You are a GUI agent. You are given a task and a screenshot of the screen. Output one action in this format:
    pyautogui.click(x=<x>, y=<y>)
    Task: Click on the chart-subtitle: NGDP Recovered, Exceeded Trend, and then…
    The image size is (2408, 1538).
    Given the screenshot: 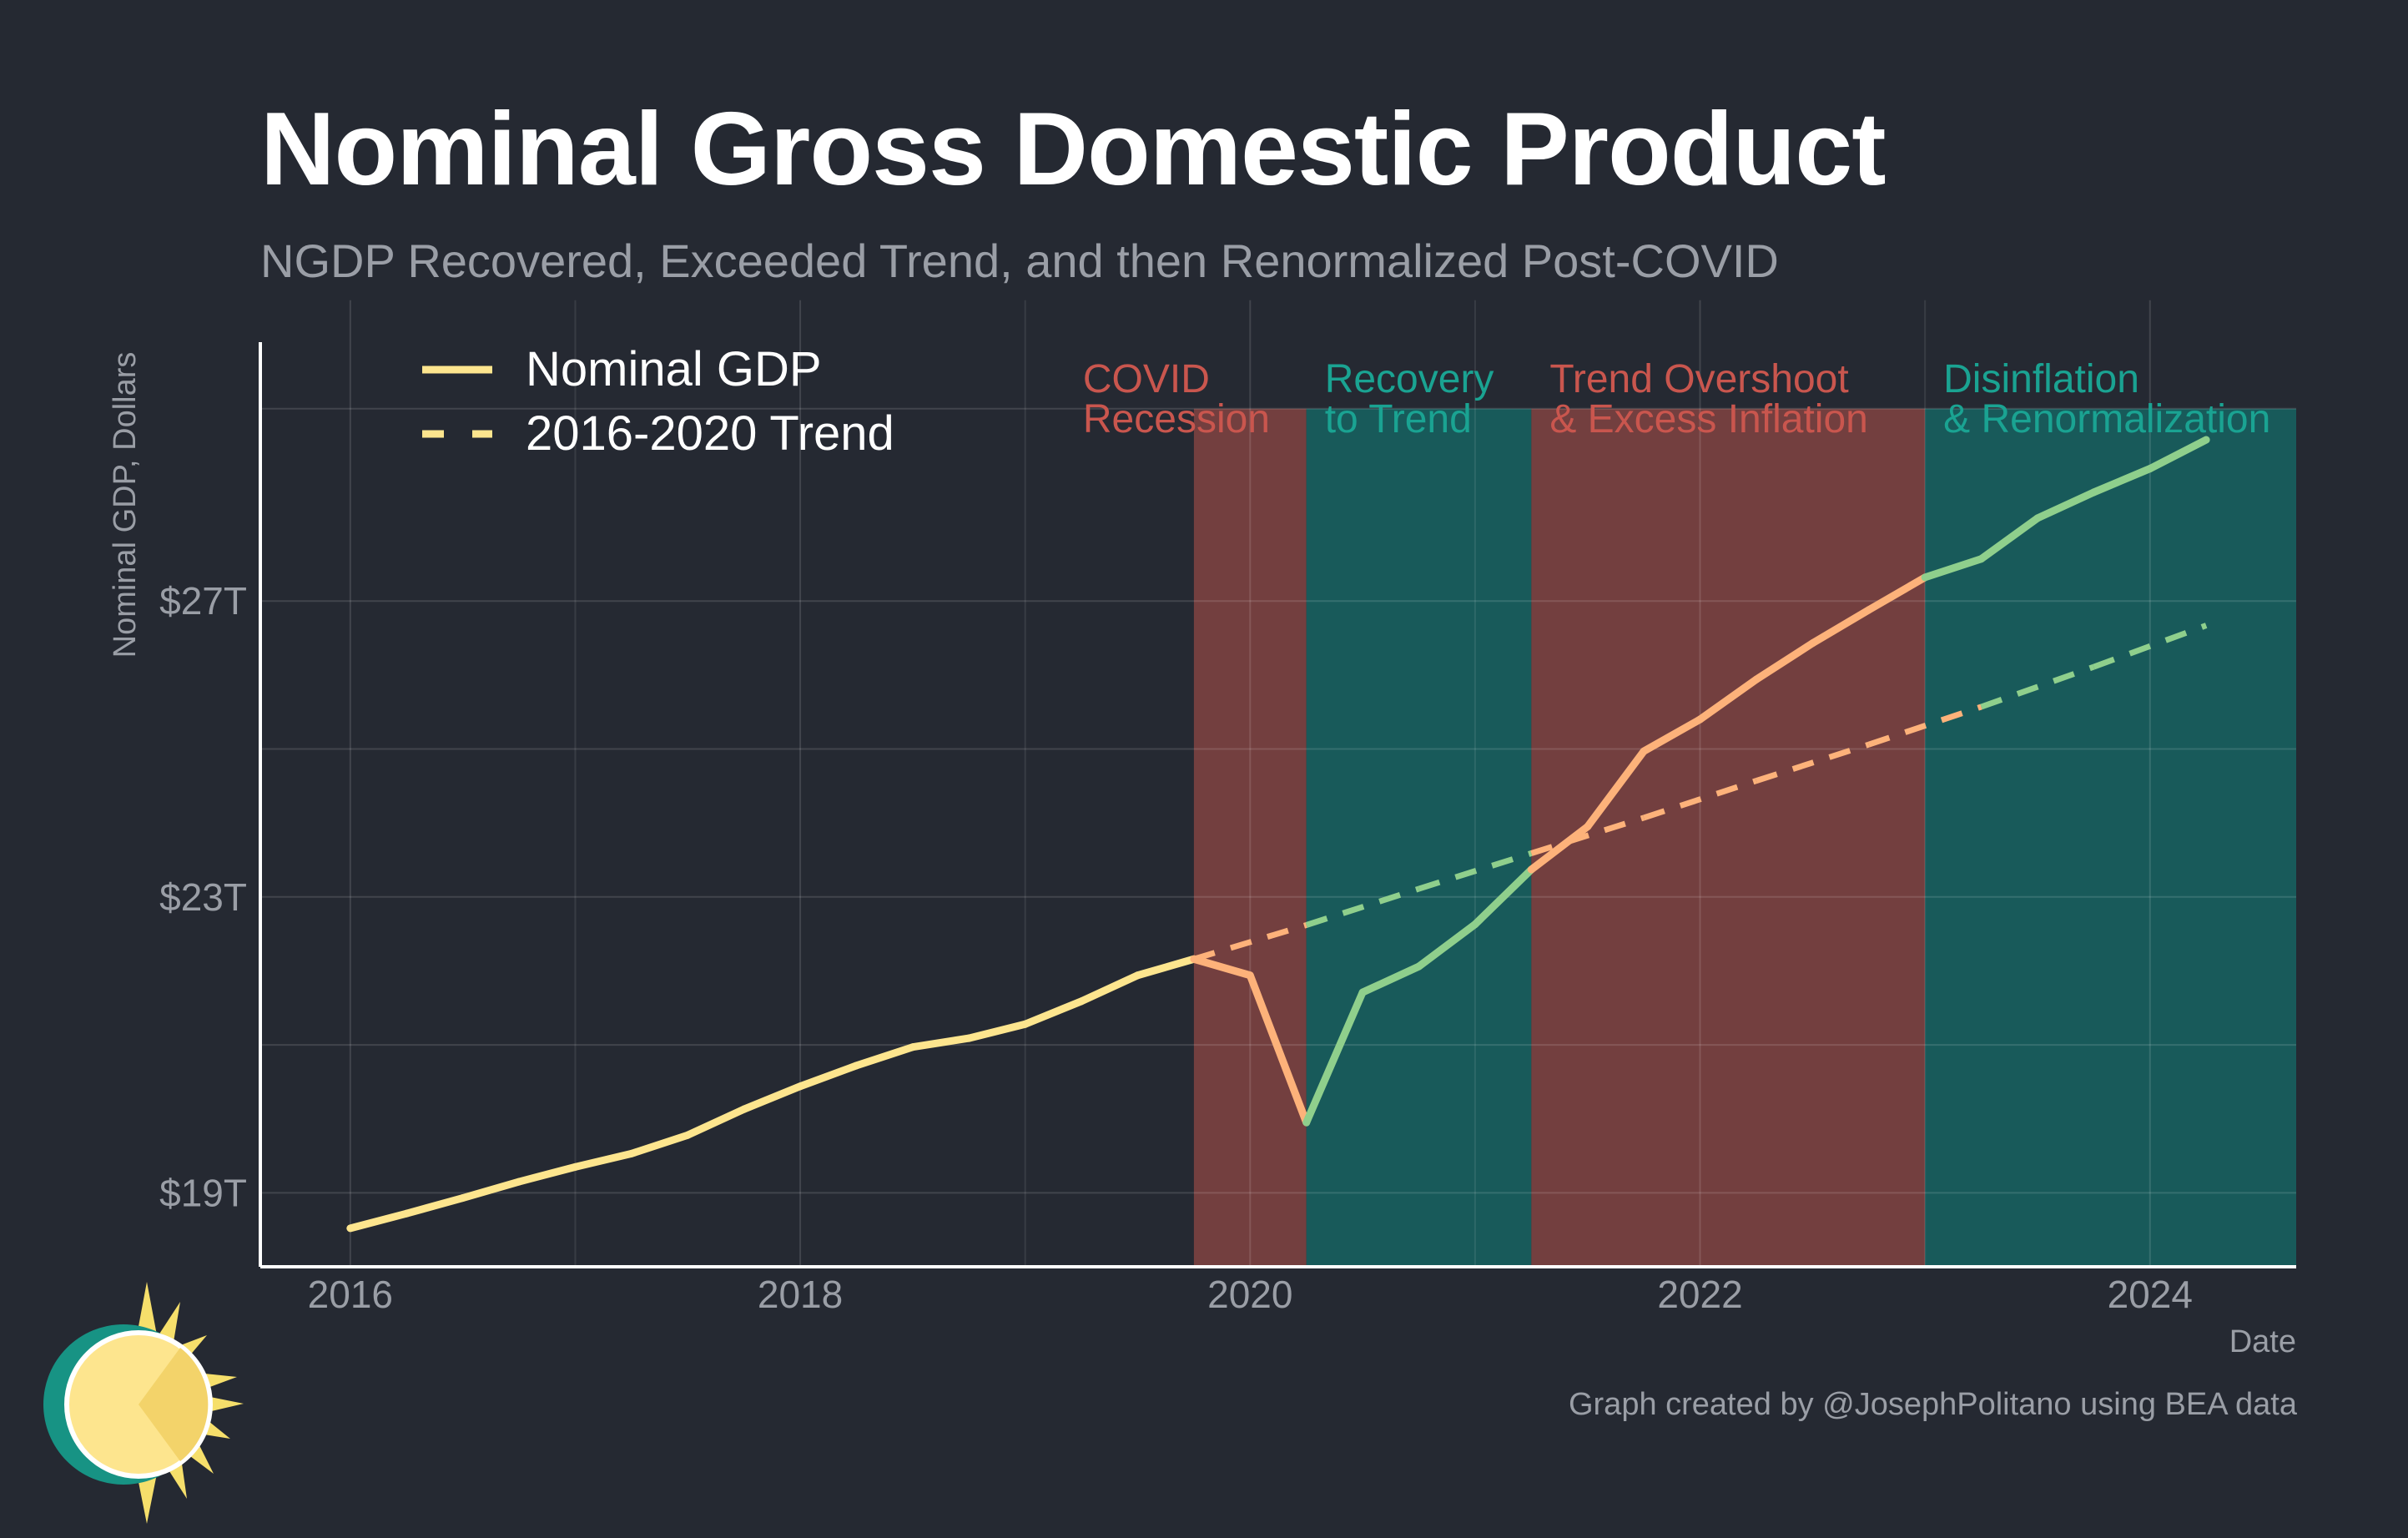 What is the action you would take?
    pyautogui.click(x=1019, y=260)
    